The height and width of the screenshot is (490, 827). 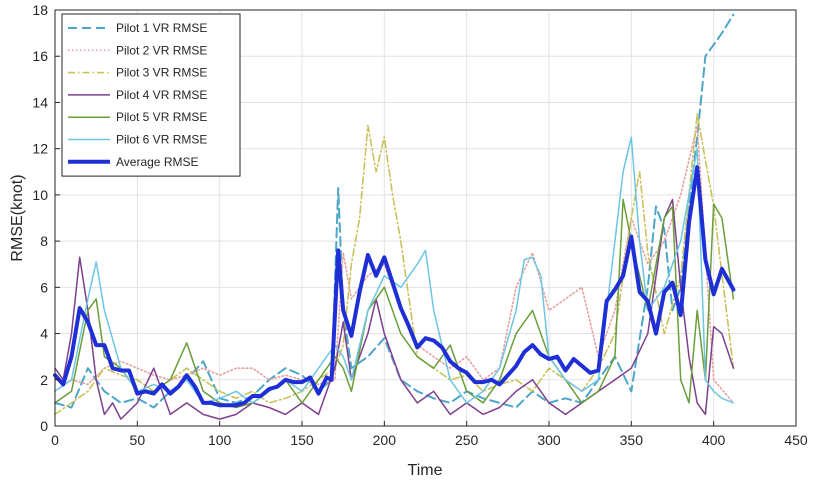 I want to click on legend-entry-label: Pilot 2 VR RMSE, so click(x=161, y=50).